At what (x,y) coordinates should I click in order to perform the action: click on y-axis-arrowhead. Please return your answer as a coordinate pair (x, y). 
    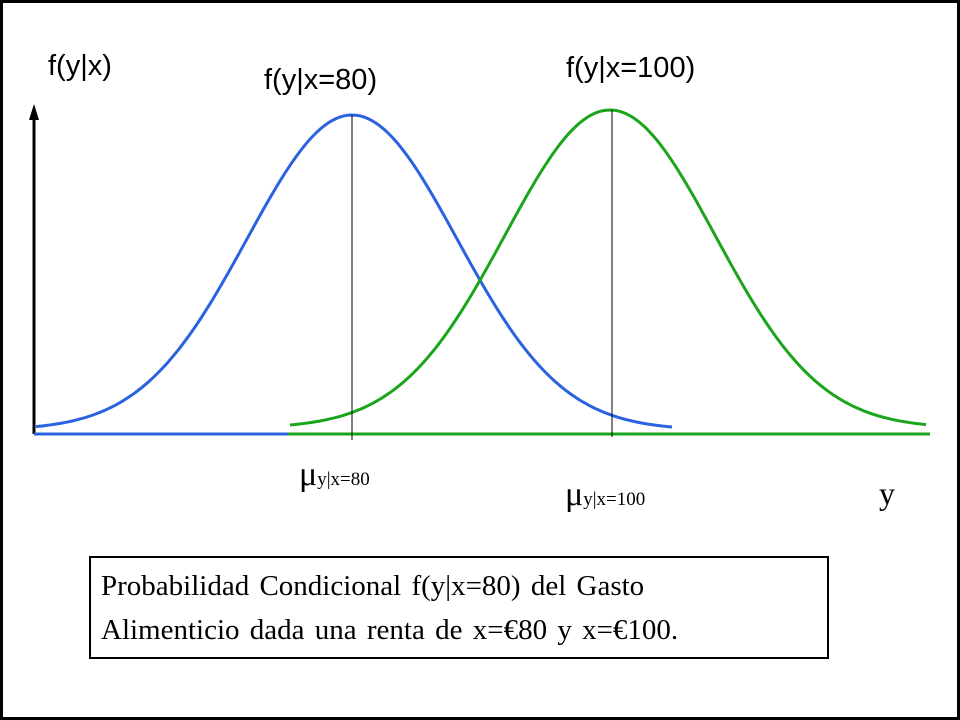
    Looking at the image, I should click on (34, 112).